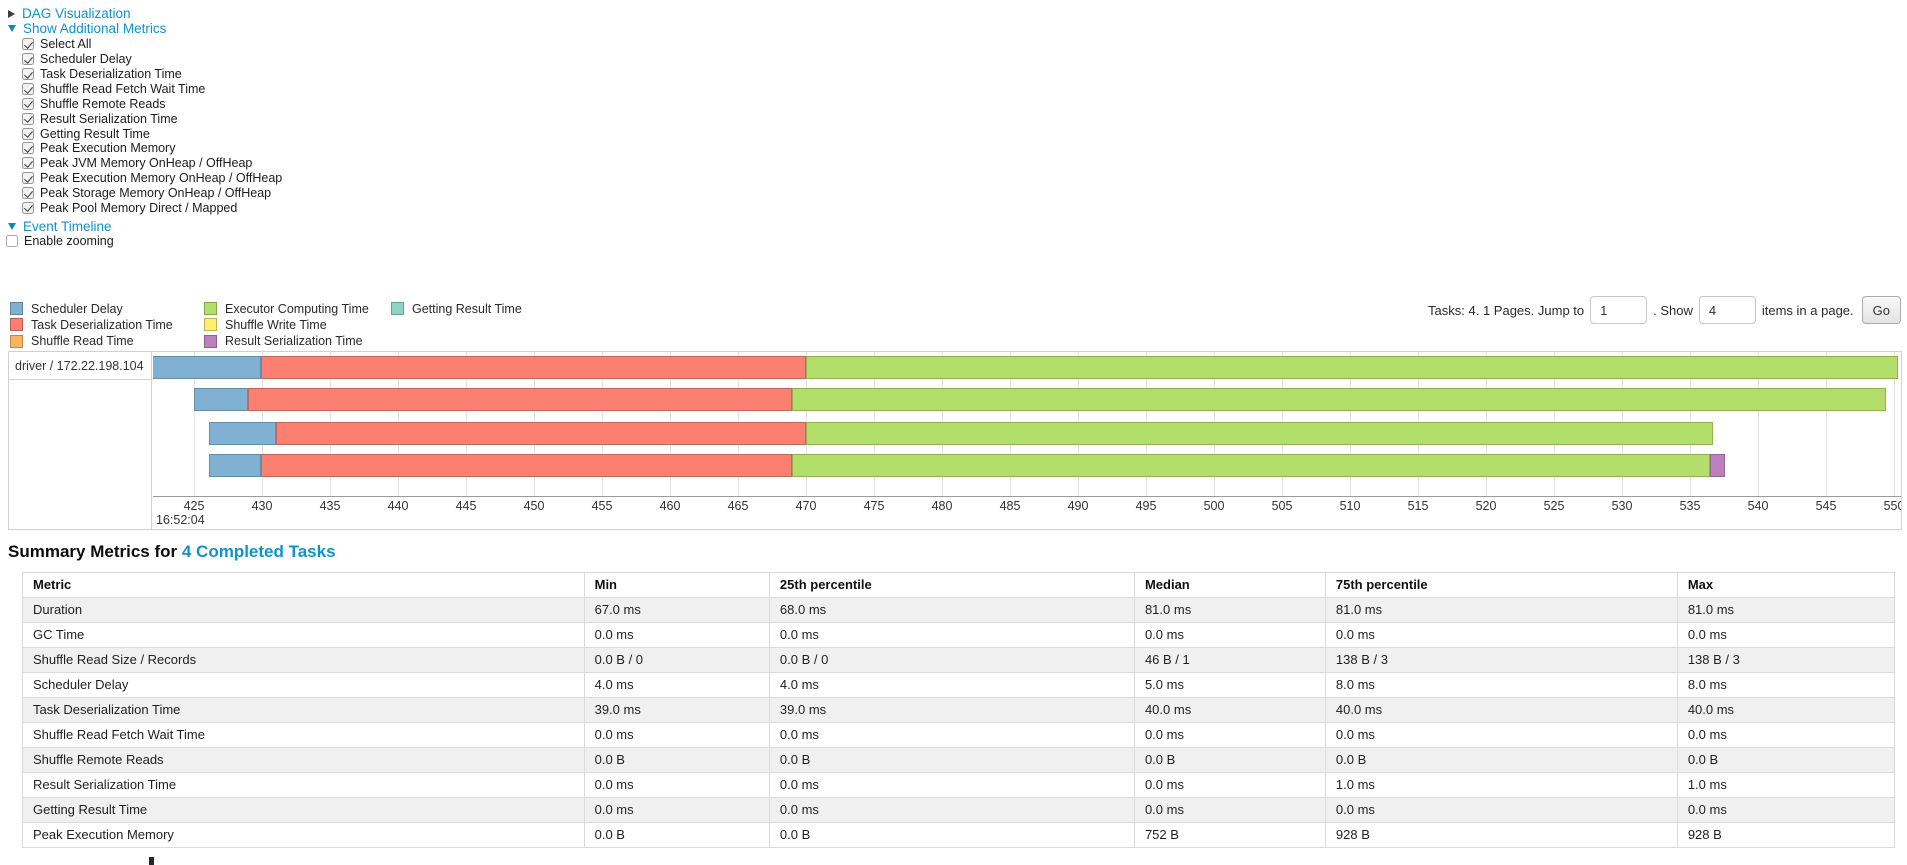  Describe the element at coordinates (1673, 310) in the screenshot. I see `show-text: . Show` at that location.